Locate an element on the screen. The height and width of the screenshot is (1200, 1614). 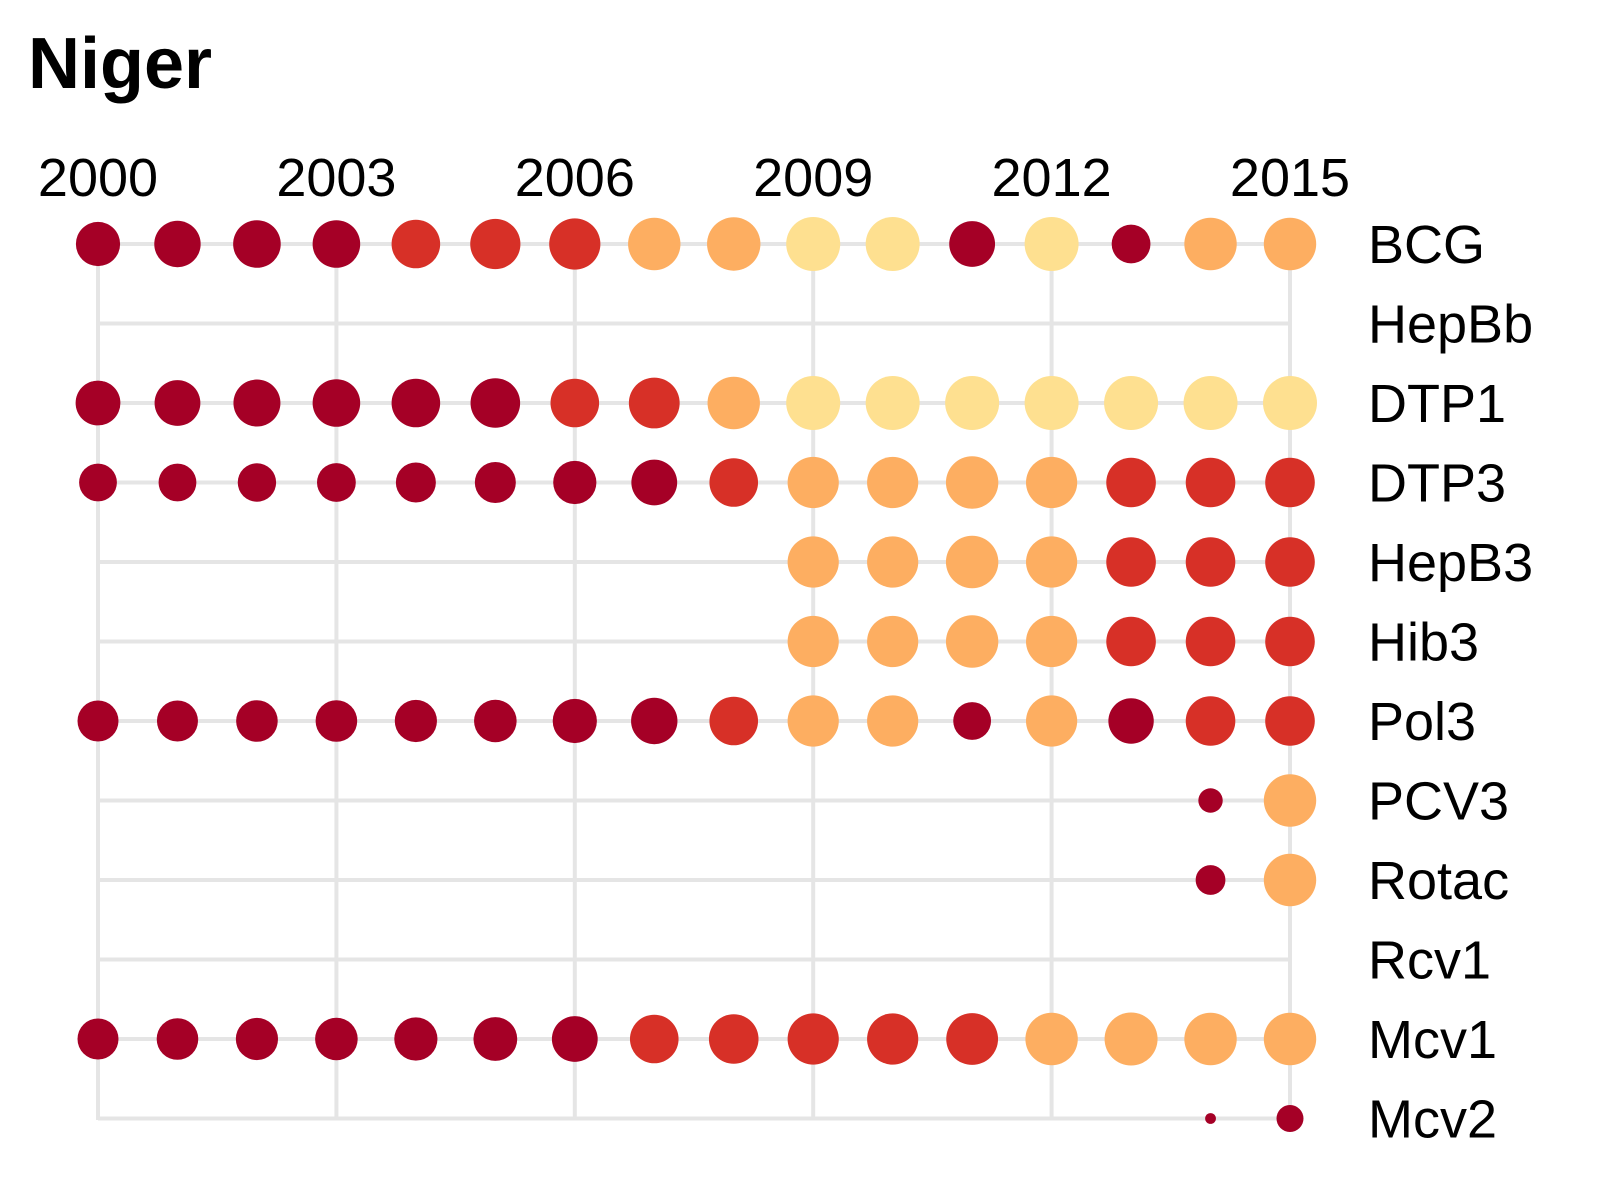
point-hepb3-2011 is located at coordinates (972, 562).